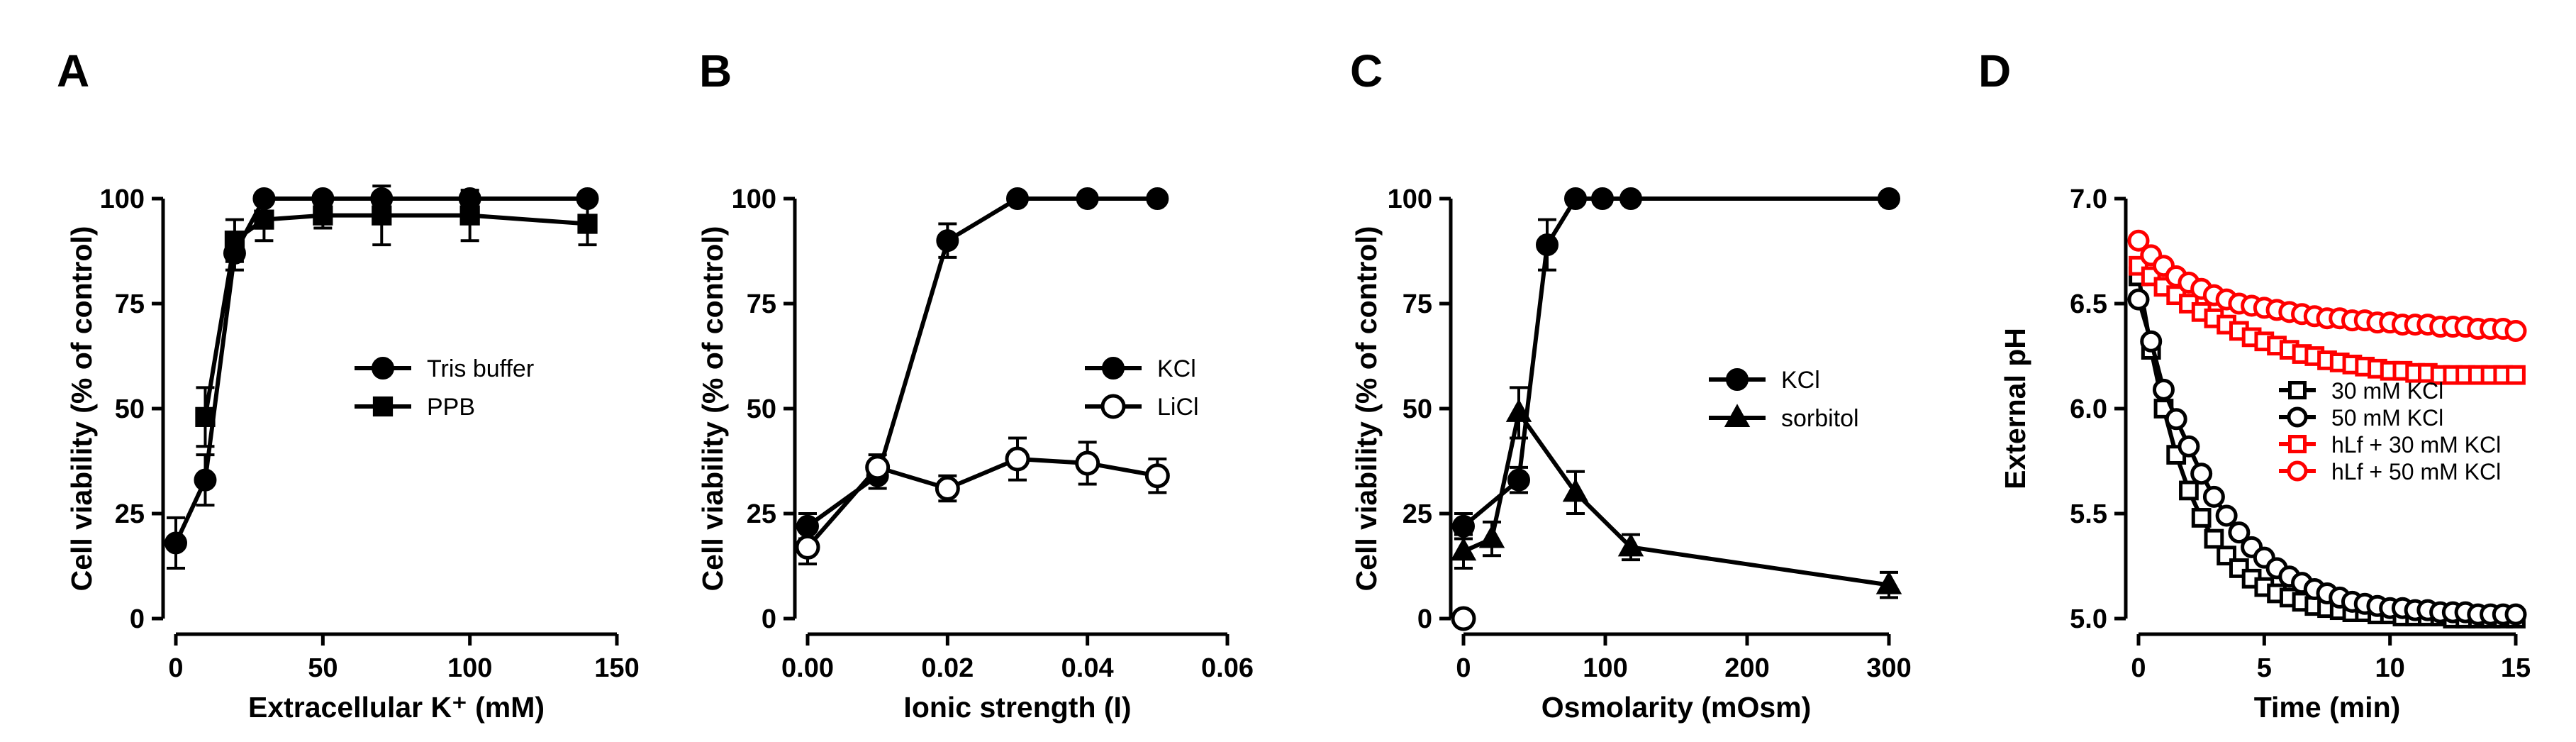  I want to click on x-tick-label: 50, so click(323, 668).